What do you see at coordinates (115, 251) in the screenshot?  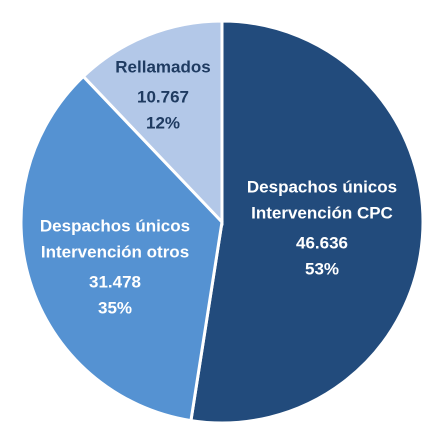 I see `slice-label: Intervención otros` at bounding box center [115, 251].